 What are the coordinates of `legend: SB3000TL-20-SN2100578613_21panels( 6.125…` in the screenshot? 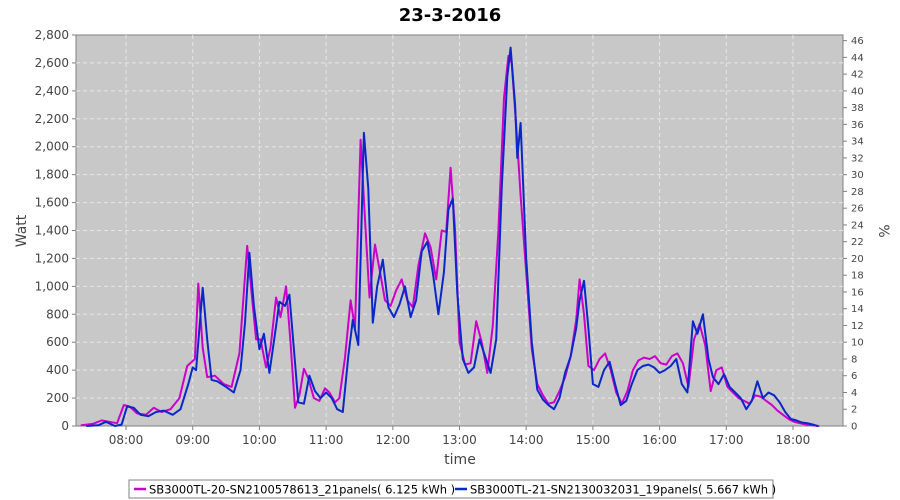 It's located at (452, 489).